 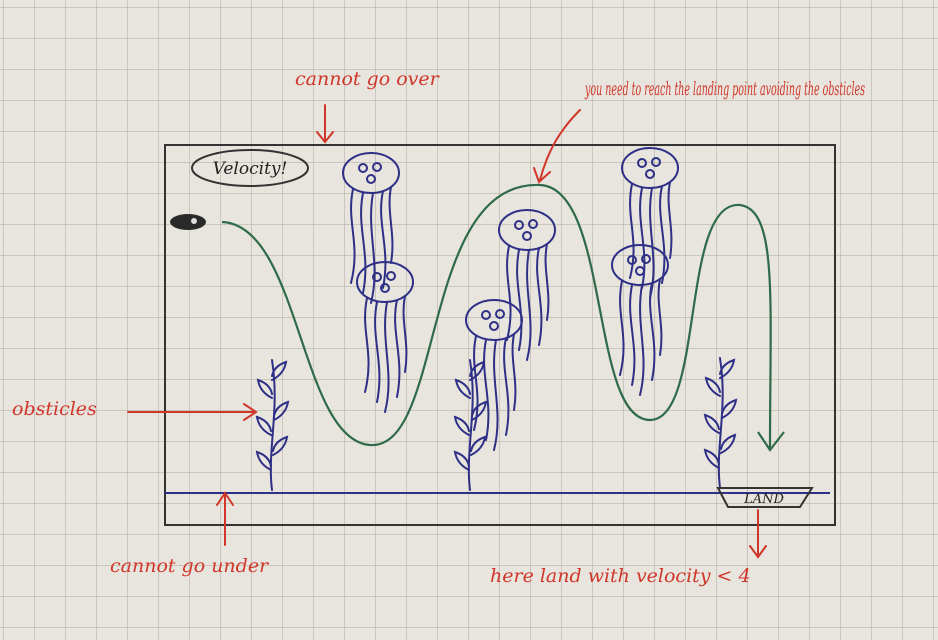 I want to click on land-label: LAND, so click(x=763, y=499).